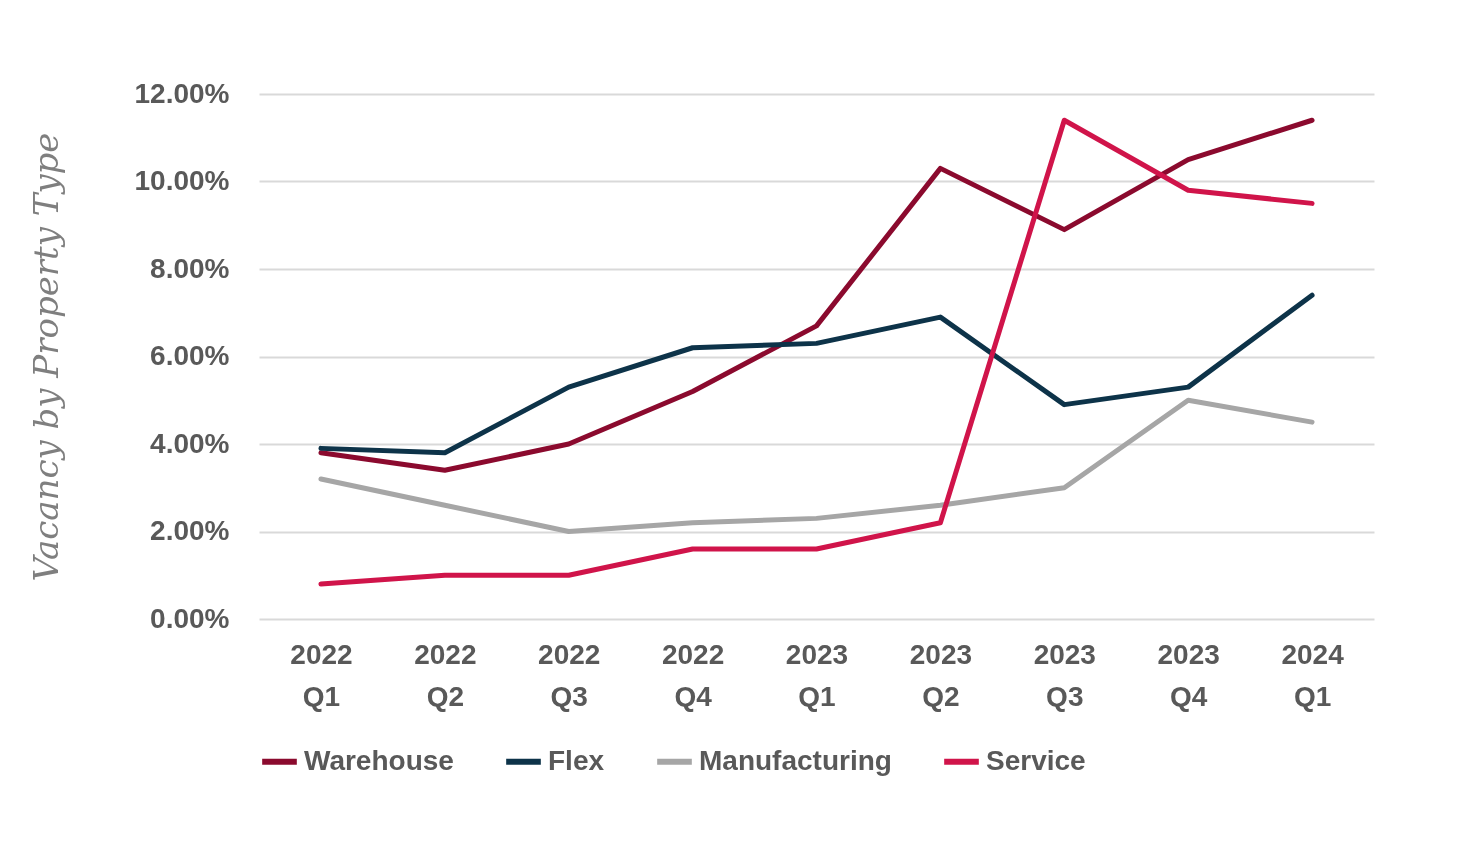 This screenshot has width=1478, height=867. What do you see at coordinates (1313, 675) in the screenshot?
I see `x-tick-label: 2024 Q1` at bounding box center [1313, 675].